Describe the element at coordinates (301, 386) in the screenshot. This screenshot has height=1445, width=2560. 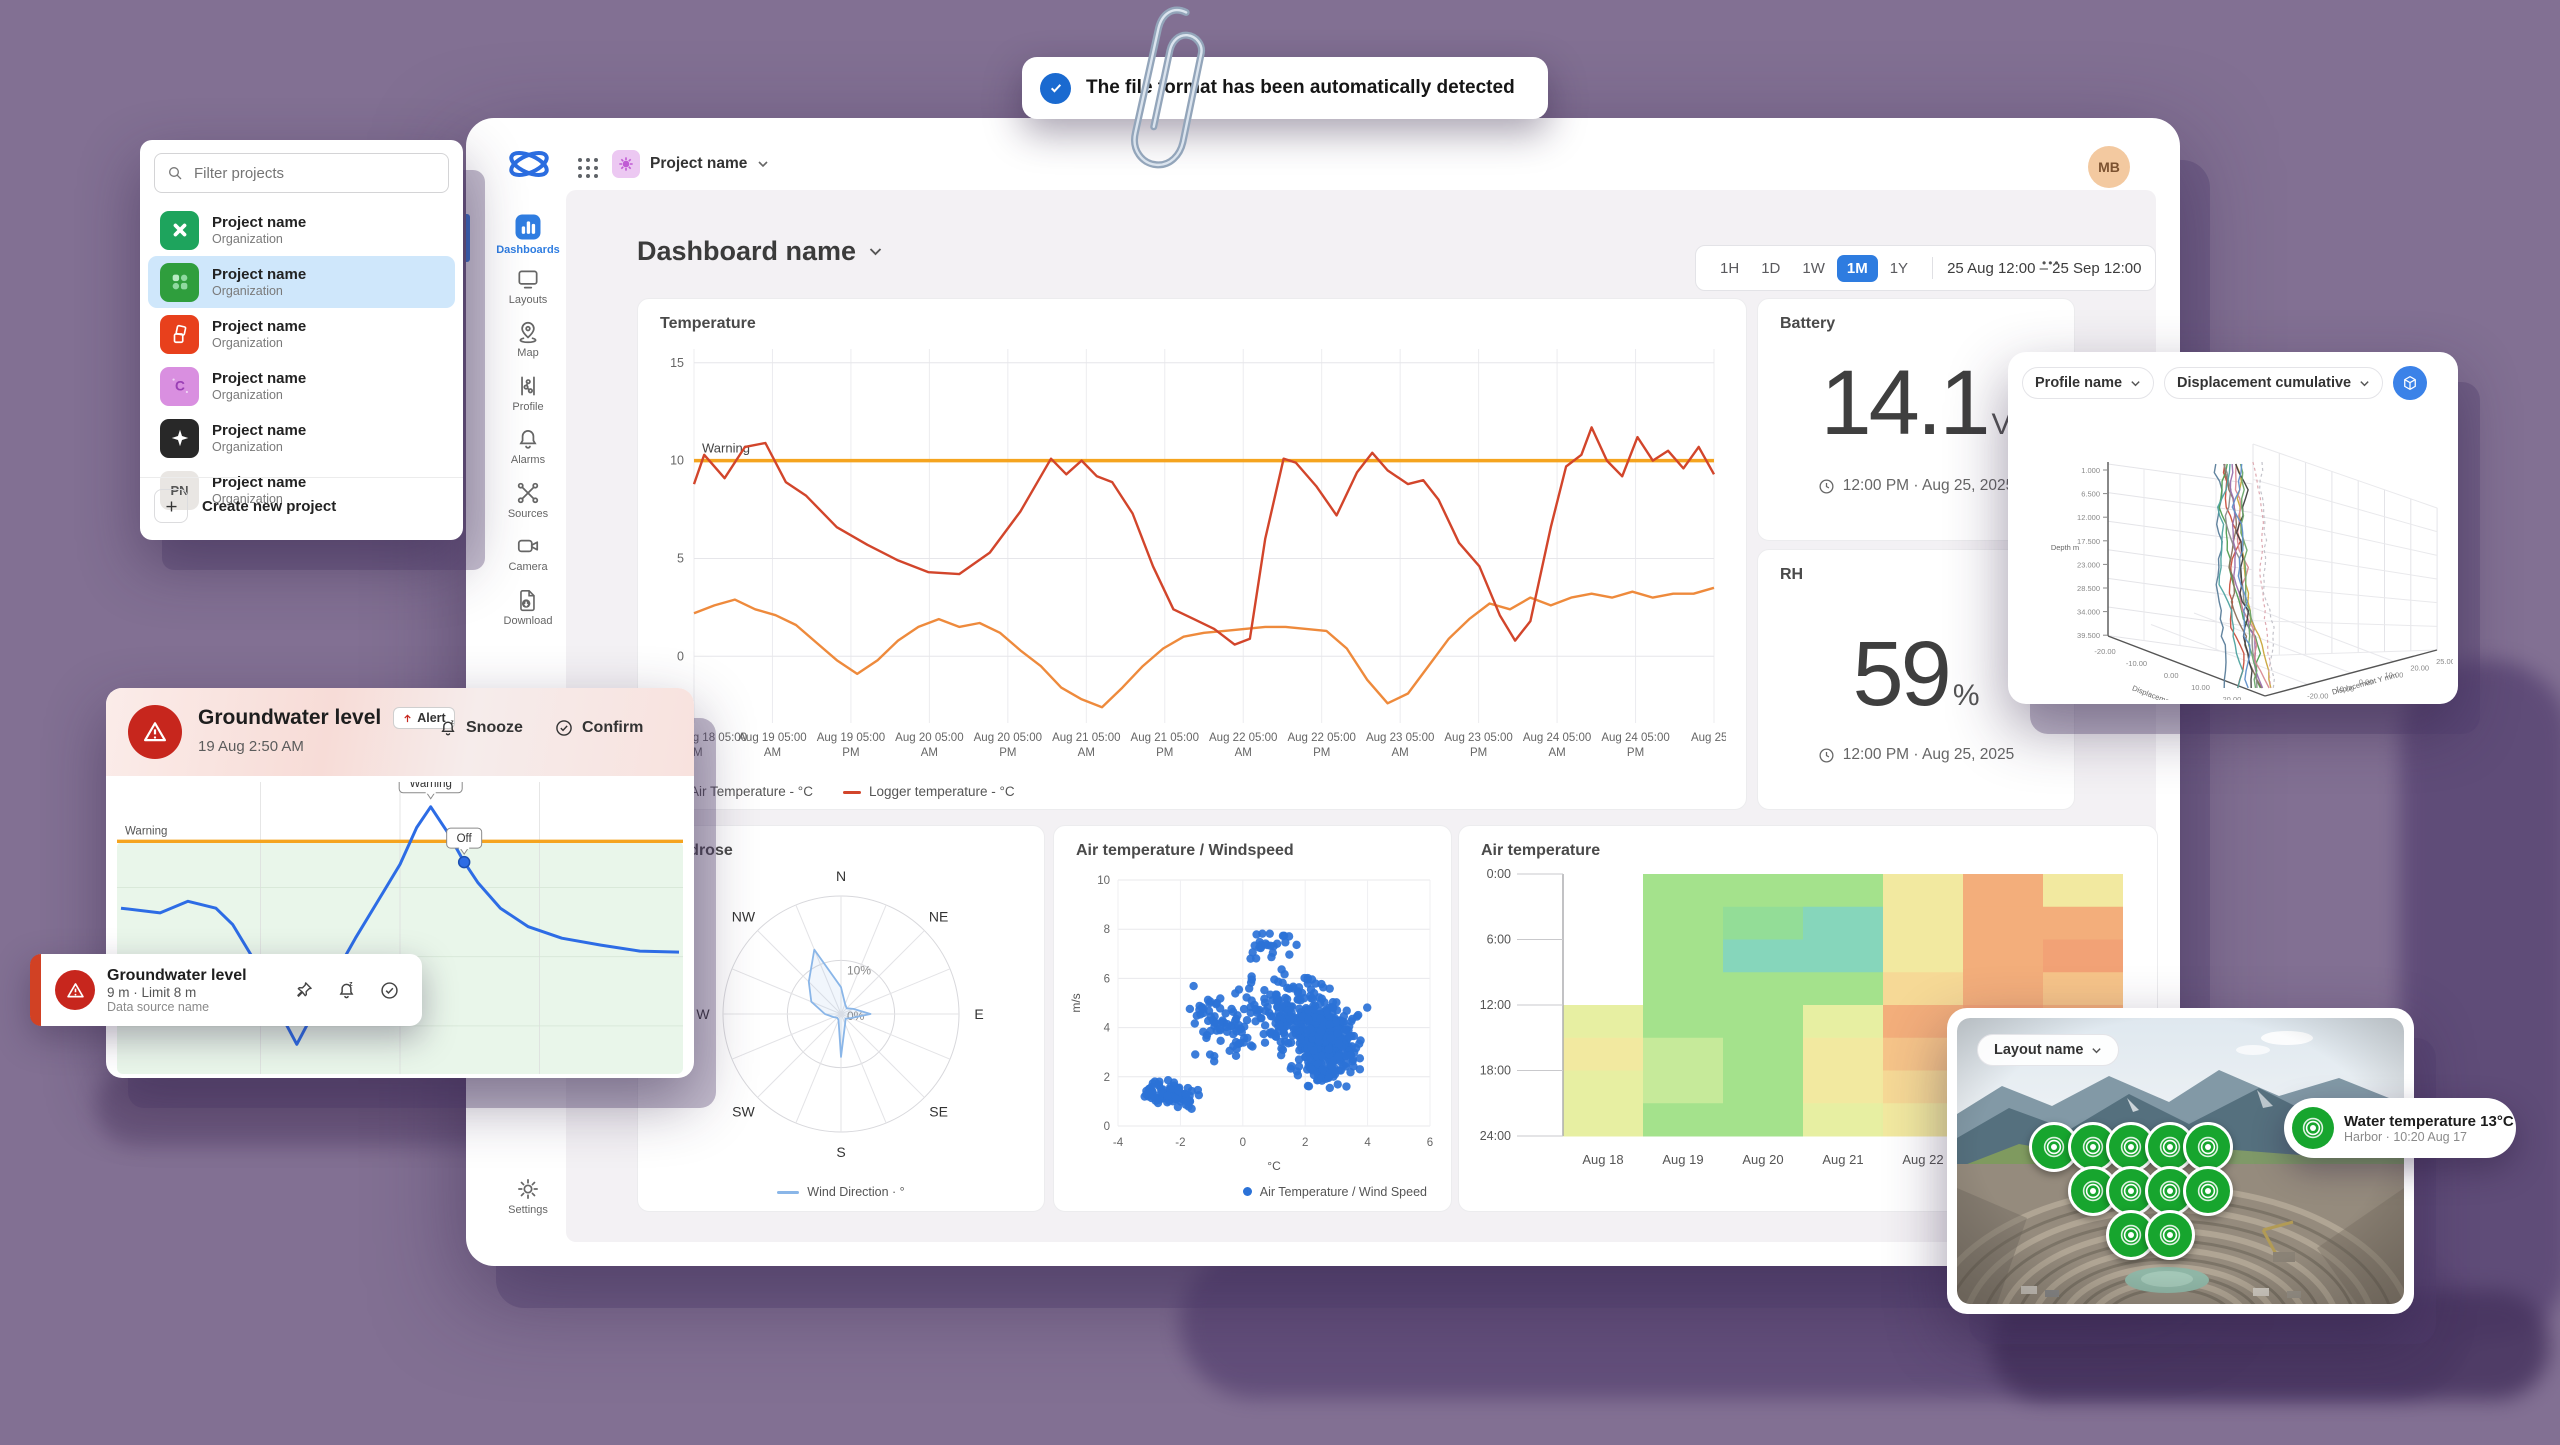
I see `project-list-item: C Project name Organization` at that location.